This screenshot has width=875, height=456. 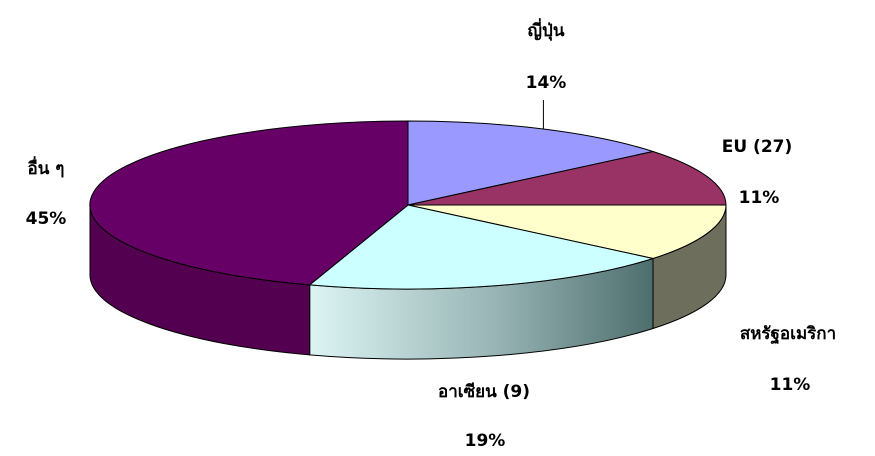 I want to click on pct-eu: 11%, so click(x=759, y=198).